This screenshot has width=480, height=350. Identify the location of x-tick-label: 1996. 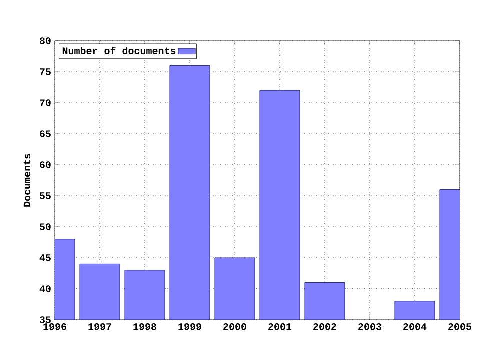
(55, 327).